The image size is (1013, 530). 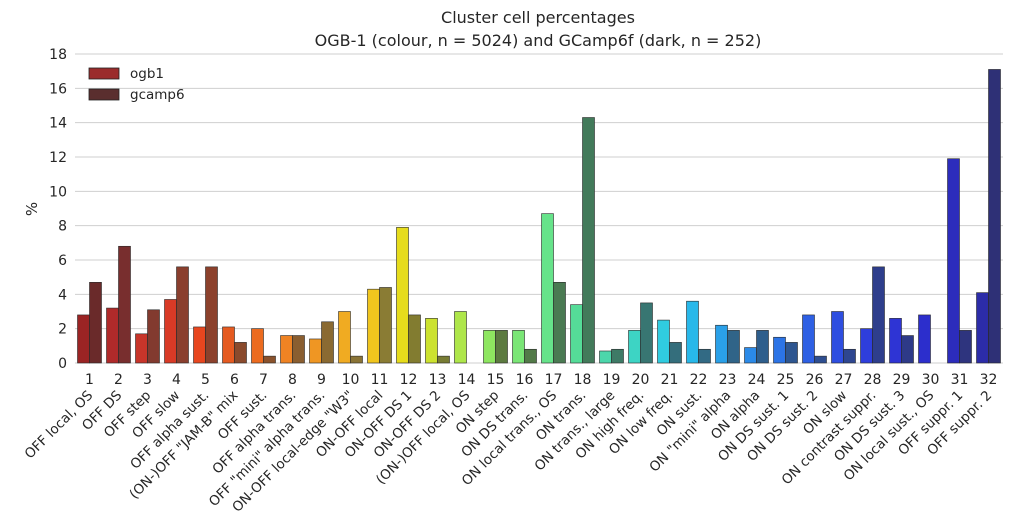 I want to click on x-tick-number: 4, so click(x=176, y=380).